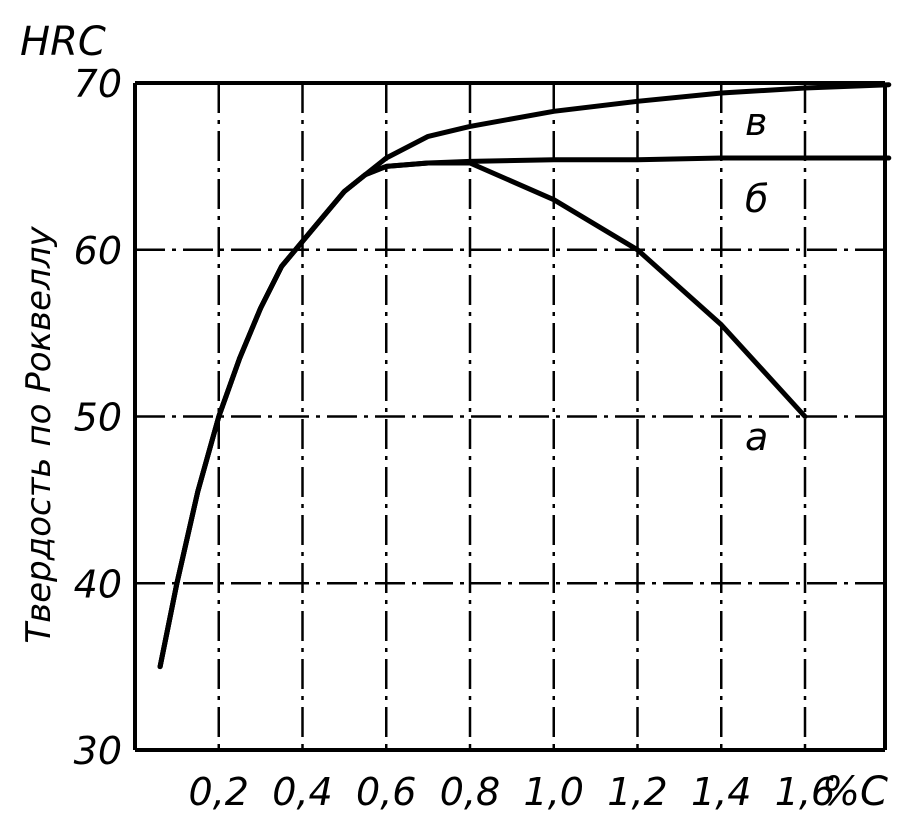  I want to click on x-tick-label-5: 1,2, so click(637, 792).